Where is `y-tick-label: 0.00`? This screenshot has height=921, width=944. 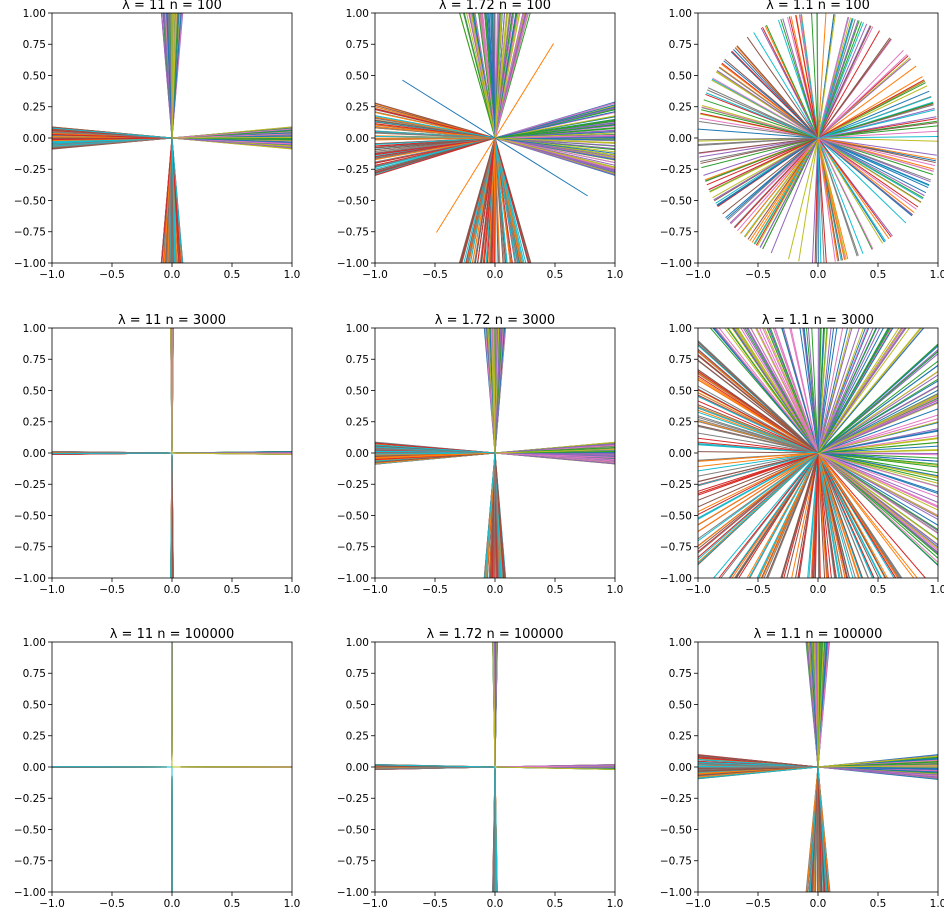 y-tick-label: 0.00 is located at coordinates (34, 768).